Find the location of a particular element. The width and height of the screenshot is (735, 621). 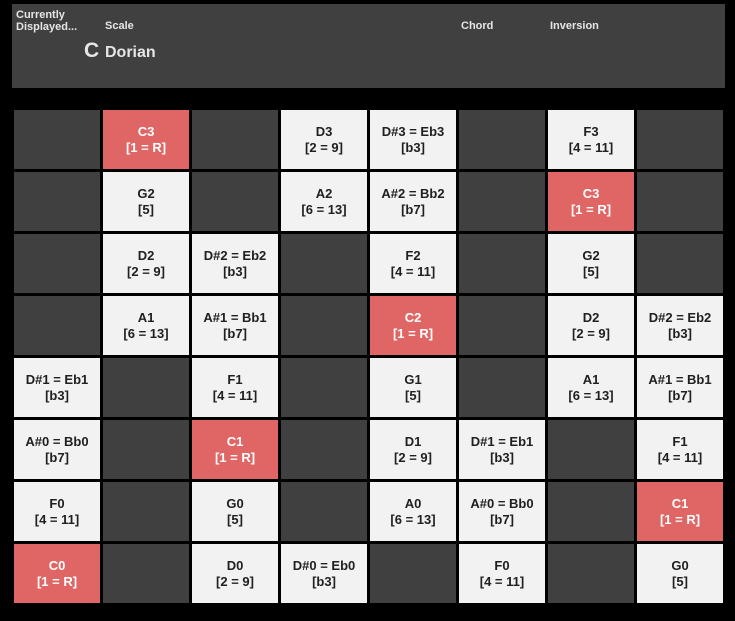

grid-pad-note: F2 [4 = 11] is located at coordinates (413, 263).